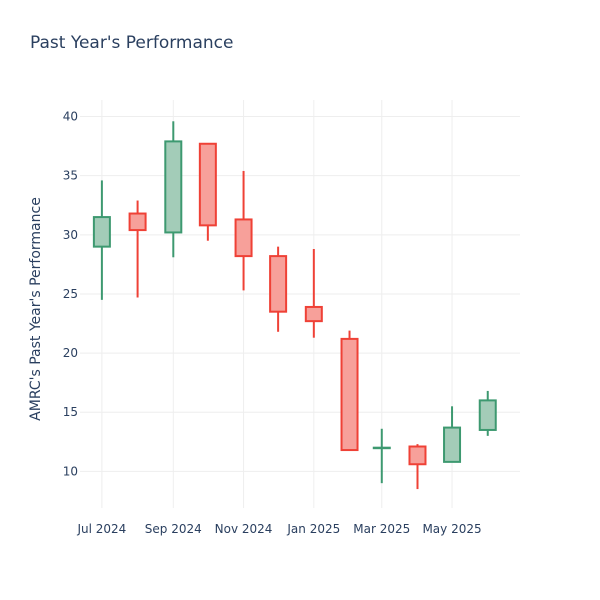 This screenshot has height=600, width=600. What do you see at coordinates (70, 471) in the screenshot?
I see `y-tick-label: 10` at bounding box center [70, 471].